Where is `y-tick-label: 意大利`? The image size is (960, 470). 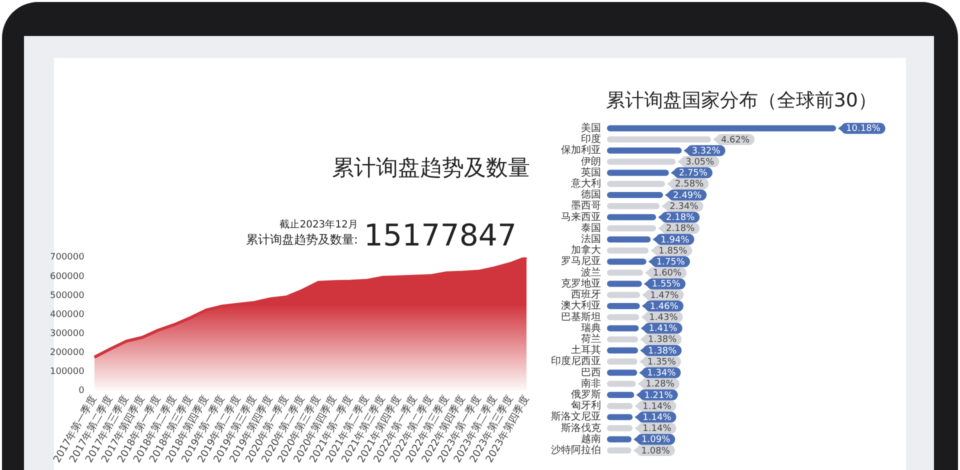 y-tick-label: 意大利 is located at coordinates (585, 183).